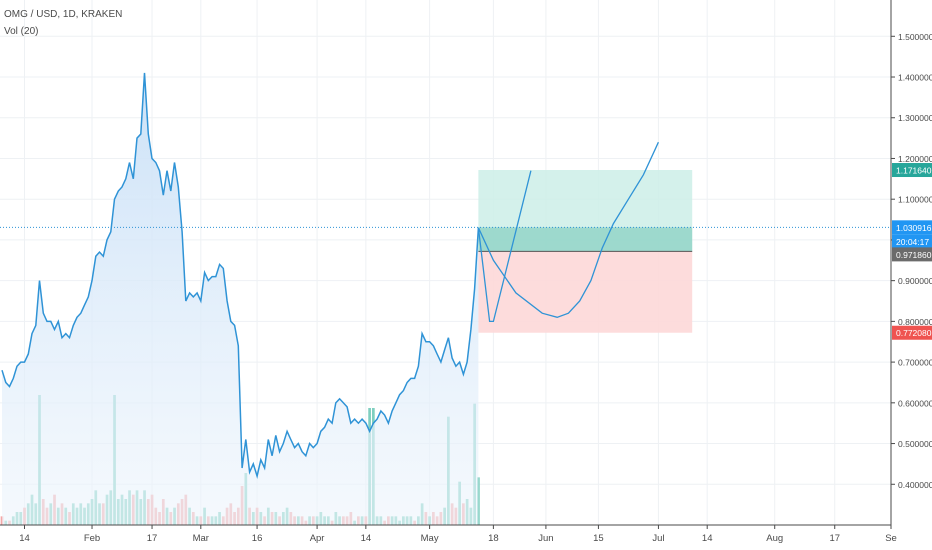  What do you see at coordinates (63, 23) in the screenshot?
I see `chart-legend: OMG / USD, 1D, KRAKEN Vol (20)` at bounding box center [63, 23].